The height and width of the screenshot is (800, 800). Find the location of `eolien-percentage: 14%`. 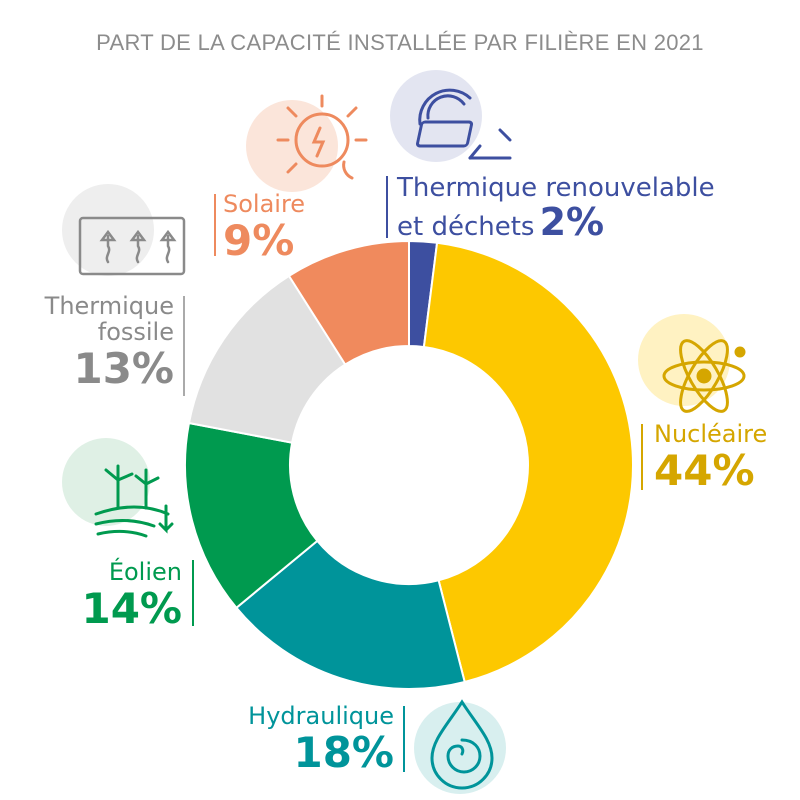

eolien-percentage: 14% is located at coordinates (131, 608).